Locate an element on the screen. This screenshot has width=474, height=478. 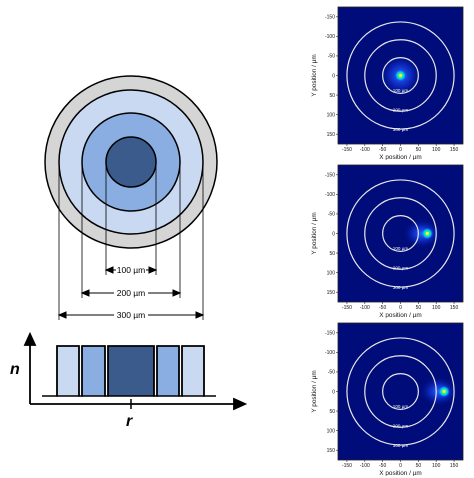
profile-outline is located at coordinates (129, 371).